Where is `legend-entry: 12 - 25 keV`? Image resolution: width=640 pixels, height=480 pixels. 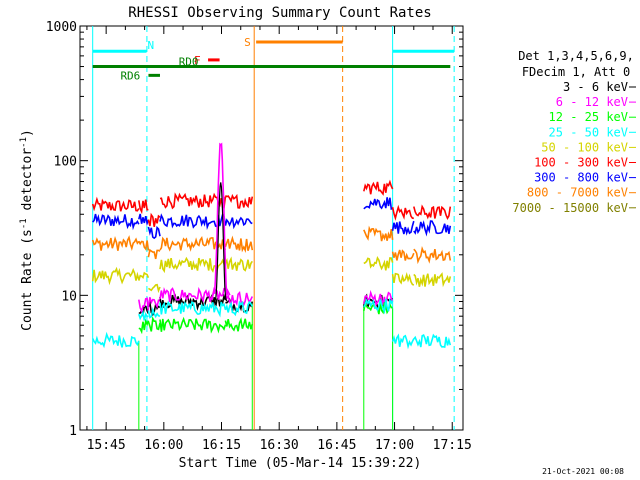 legend-entry: 12 - 25 keV is located at coordinates (588, 117).